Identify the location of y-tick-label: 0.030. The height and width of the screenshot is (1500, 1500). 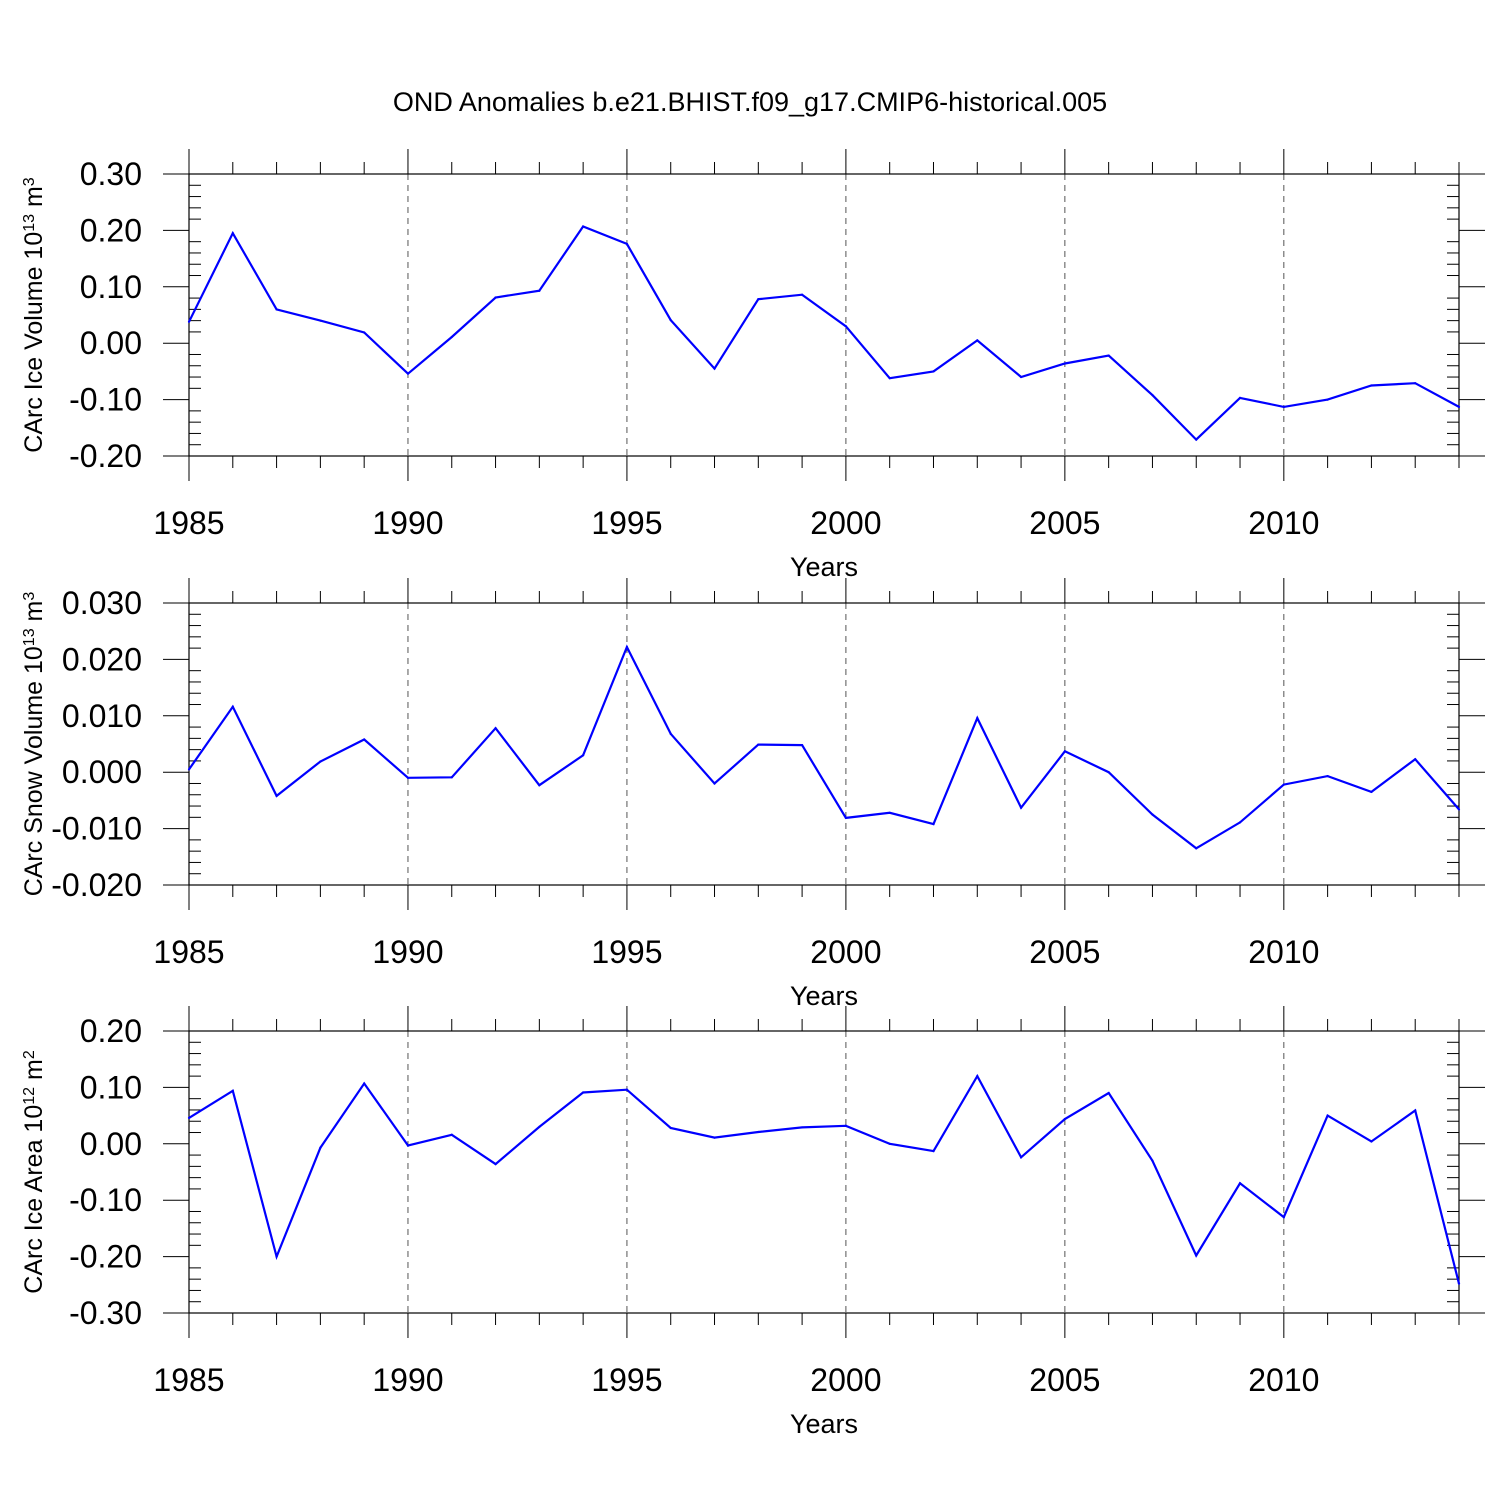
(102, 603).